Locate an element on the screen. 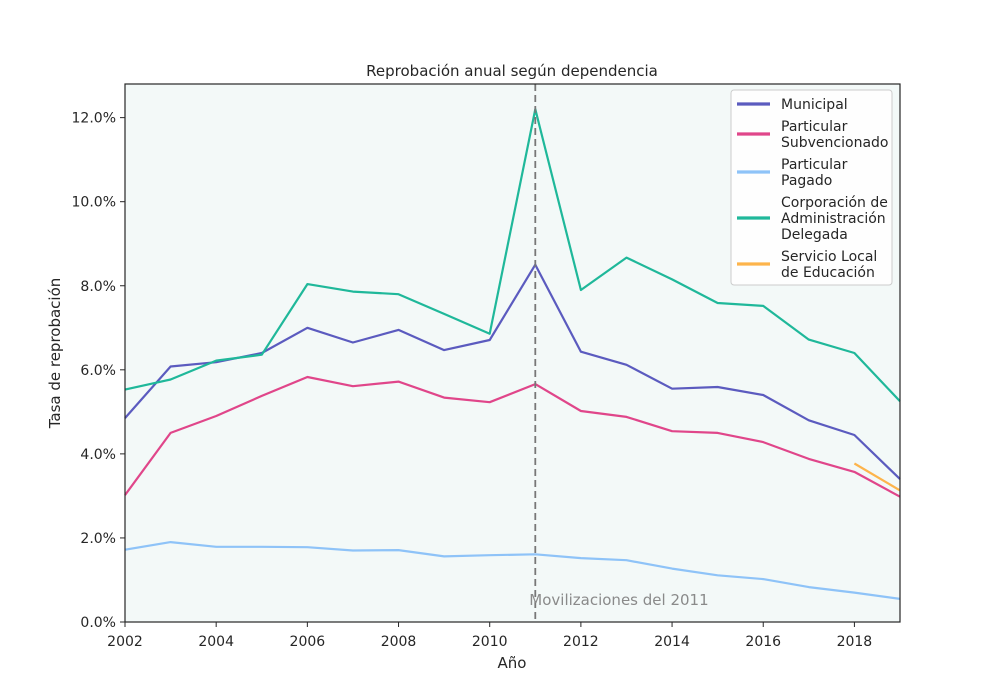  legend-label-1: Subvencionado is located at coordinates (834, 143).